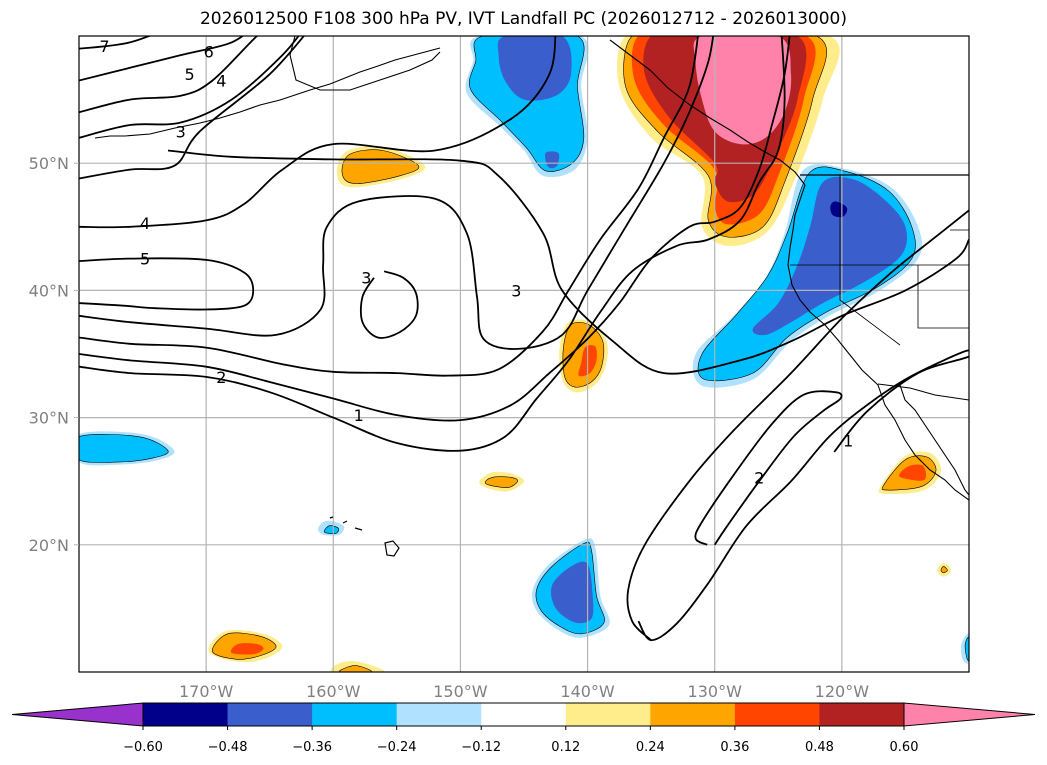 The image size is (1047, 765). I want to click on colorbar-extend-max, so click(969, 714).